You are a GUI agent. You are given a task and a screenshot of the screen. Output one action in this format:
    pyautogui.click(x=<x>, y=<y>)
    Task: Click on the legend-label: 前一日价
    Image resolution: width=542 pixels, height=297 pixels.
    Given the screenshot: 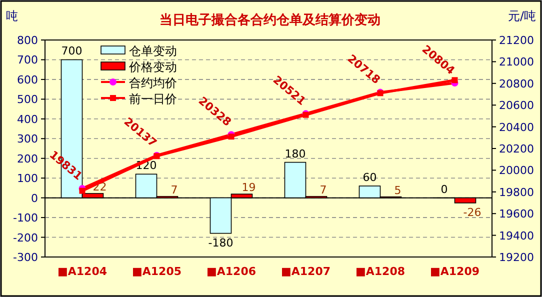 What is the action you would take?
    pyautogui.click(x=153, y=99)
    